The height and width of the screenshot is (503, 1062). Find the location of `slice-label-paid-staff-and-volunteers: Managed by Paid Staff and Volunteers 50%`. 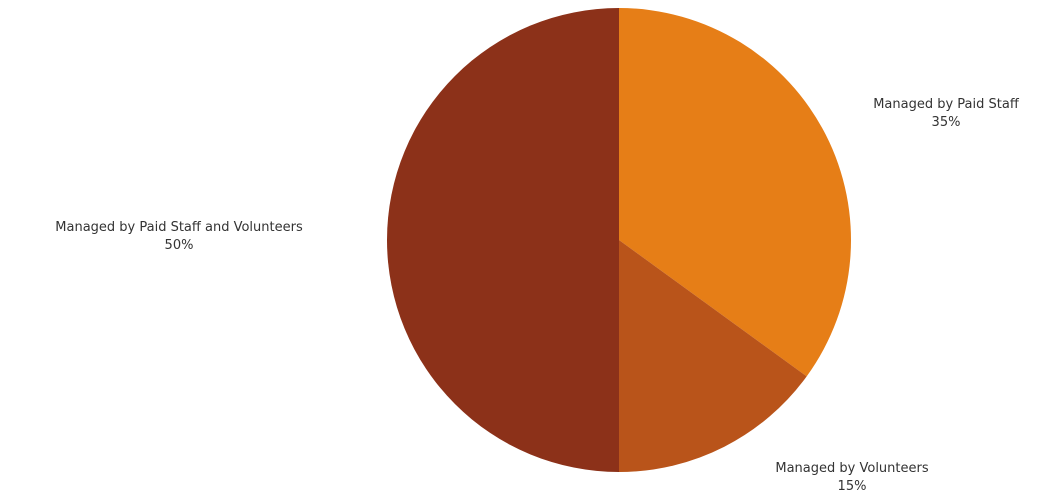

slice-label-paid-staff-and-volunteers: Managed by Paid Staff and Volunteers 50% is located at coordinates (179, 237).